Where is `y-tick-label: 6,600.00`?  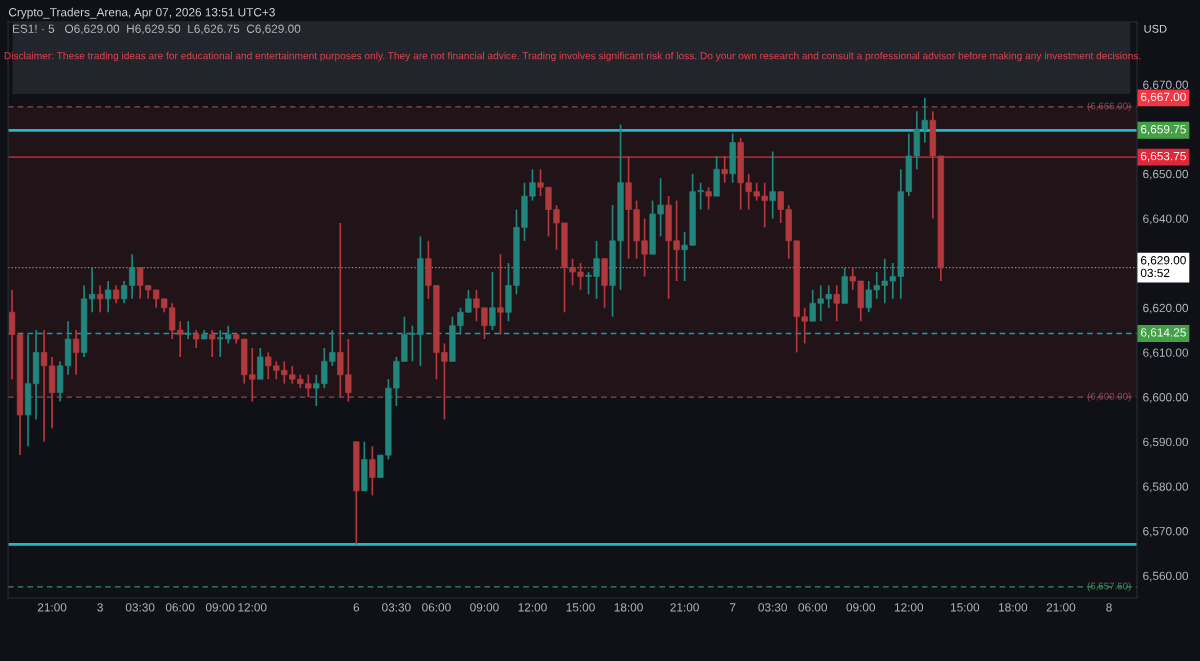
y-tick-label: 6,600.00 is located at coordinates (1166, 398).